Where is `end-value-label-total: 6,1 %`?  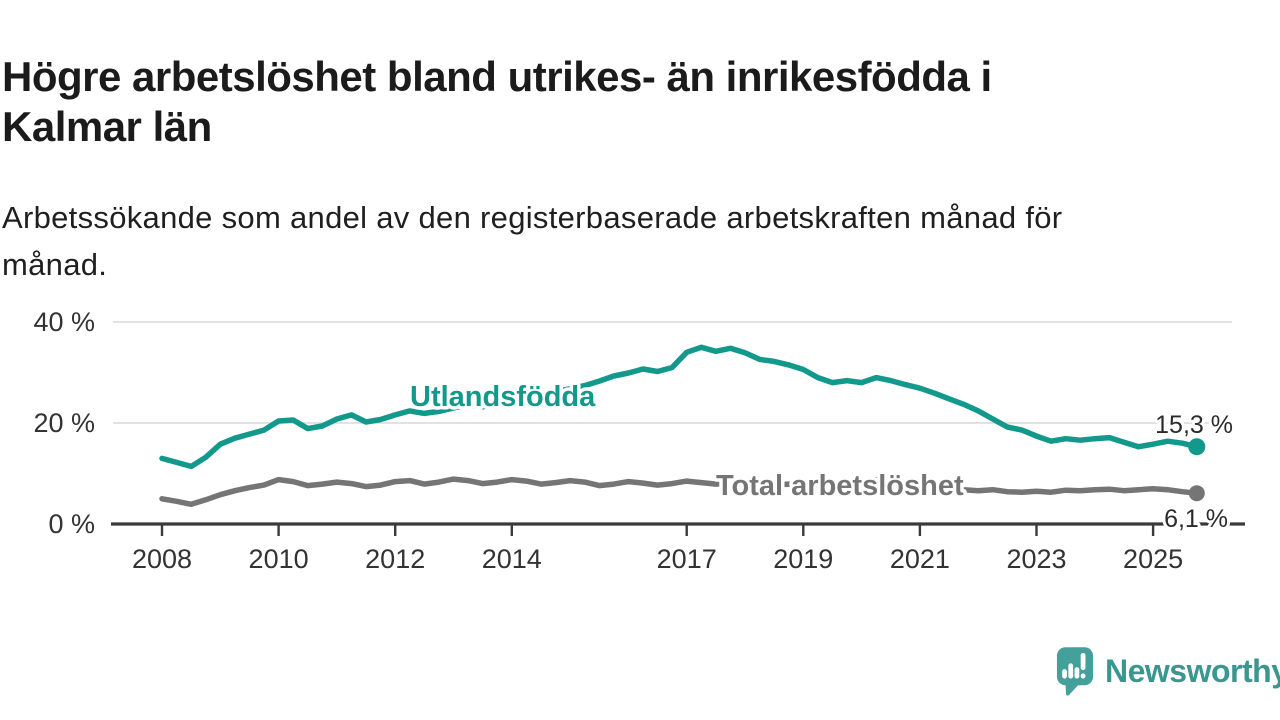
end-value-label-total: 6,1 % is located at coordinates (1196, 519).